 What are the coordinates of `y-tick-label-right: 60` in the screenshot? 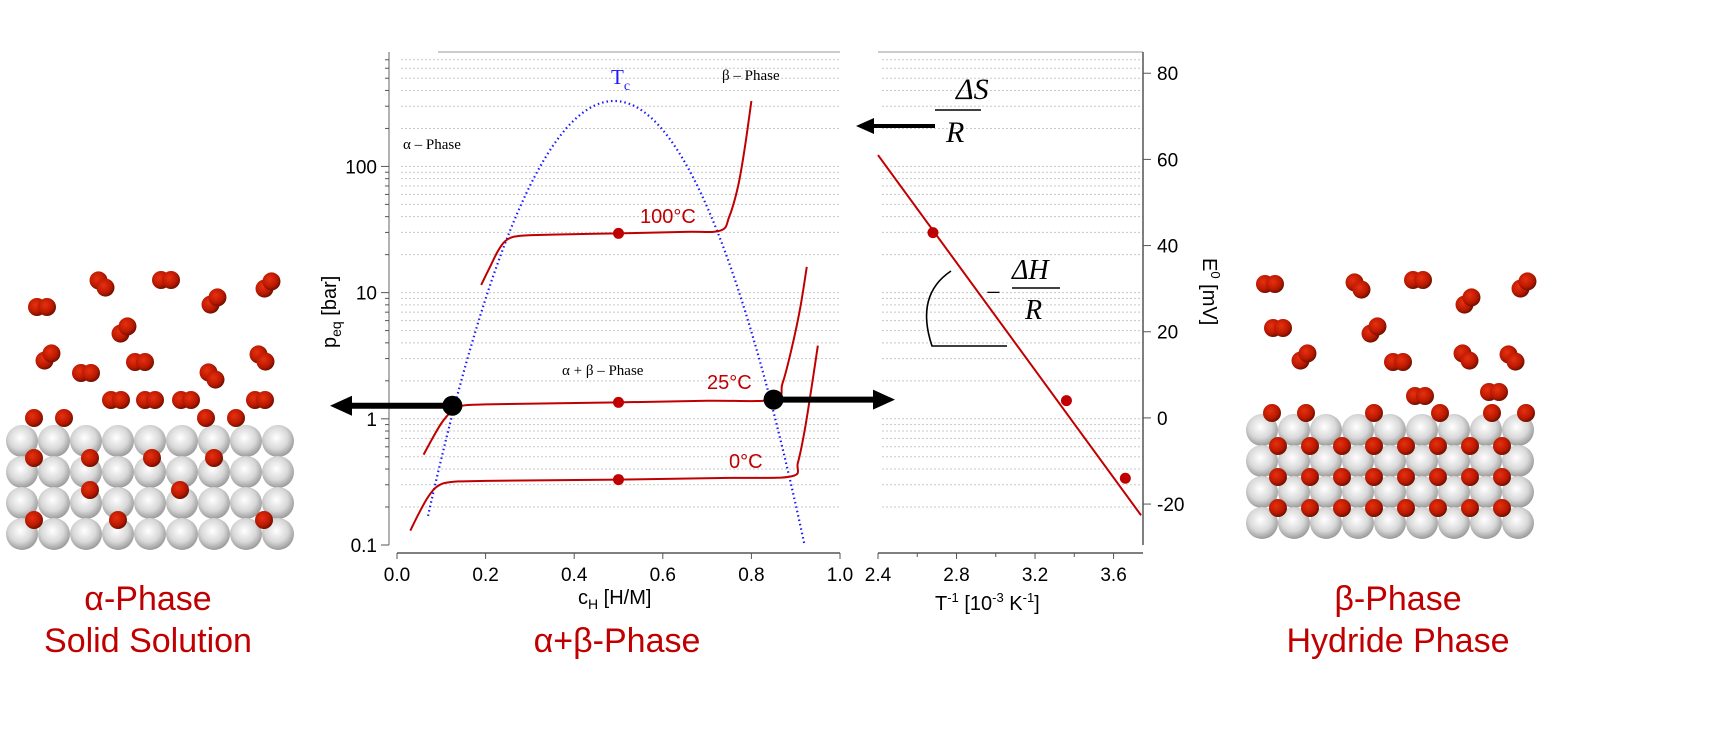 It's located at (1167, 160).